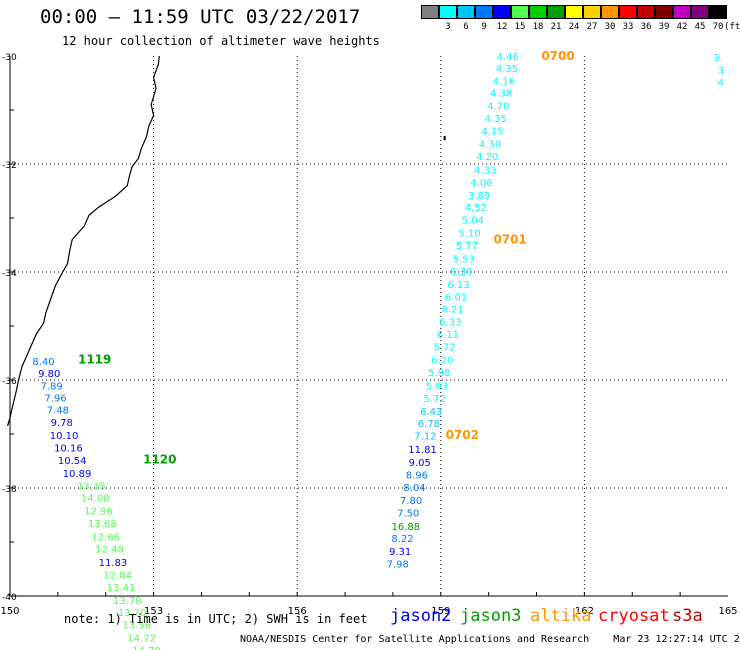 The height and width of the screenshot is (650, 740). I want to click on wave-height-value: 6.20, so click(442, 360).